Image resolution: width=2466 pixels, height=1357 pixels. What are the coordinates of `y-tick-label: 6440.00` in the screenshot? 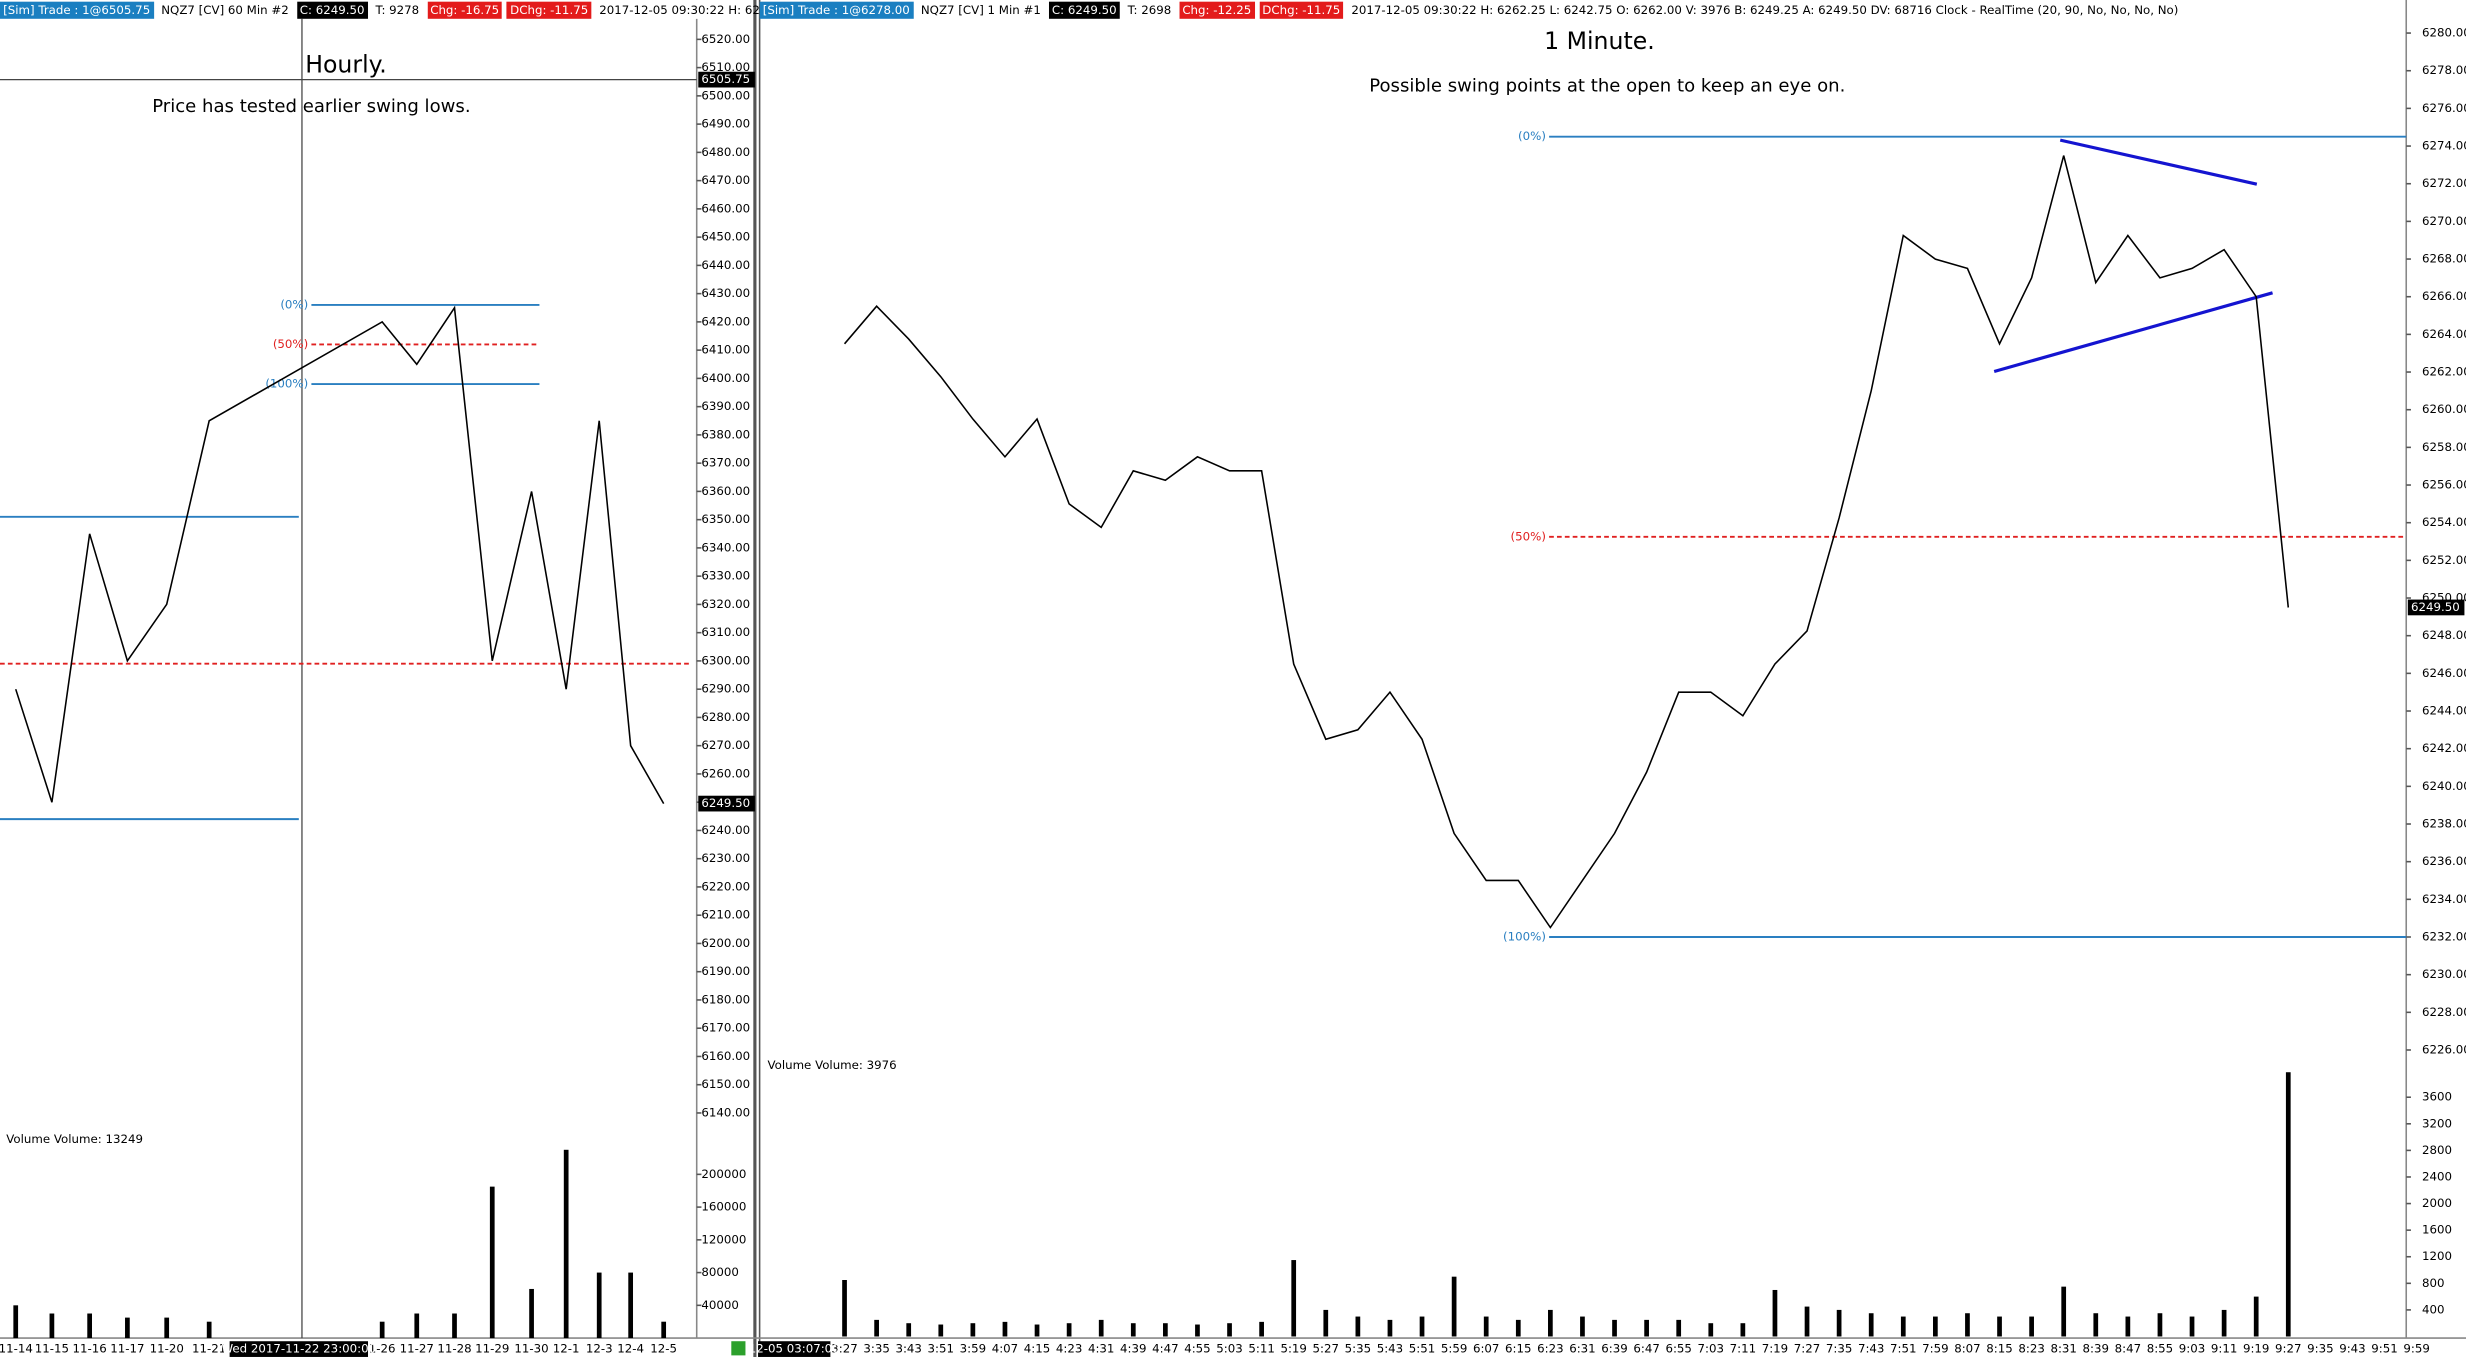 It's located at (725, 265).